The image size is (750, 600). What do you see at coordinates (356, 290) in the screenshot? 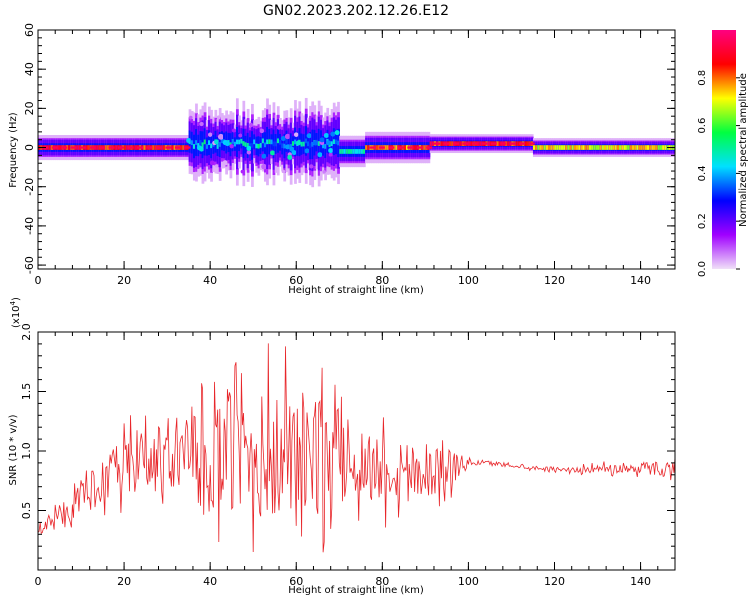
I see `spectrogram-xlabel: Height of straight line (km)` at bounding box center [356, 290].